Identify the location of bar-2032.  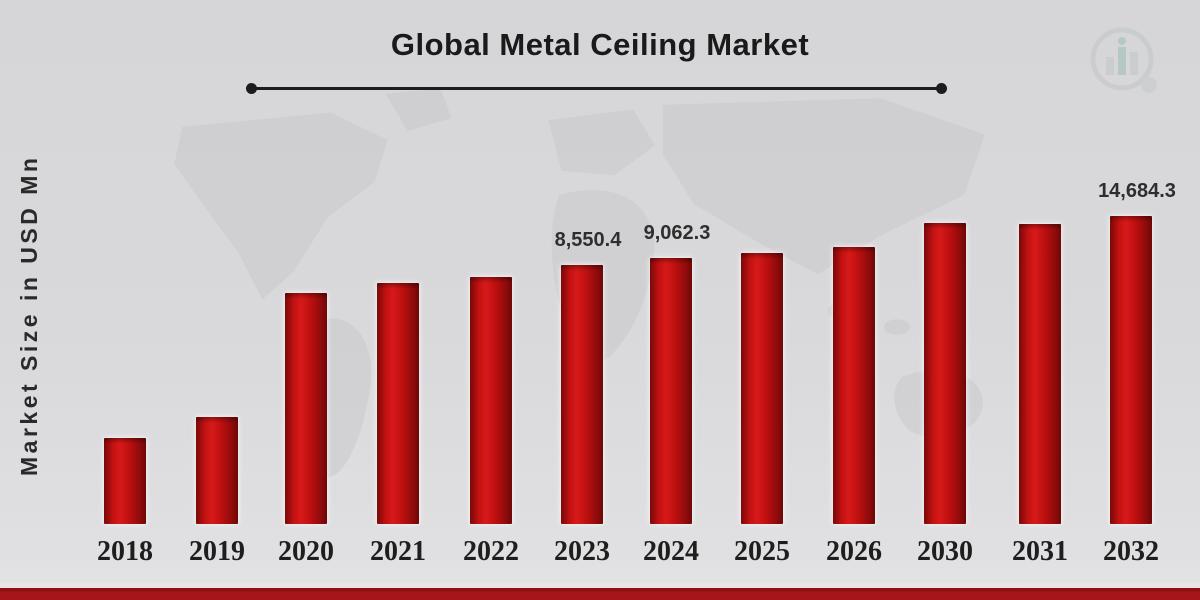
(1131, 370).